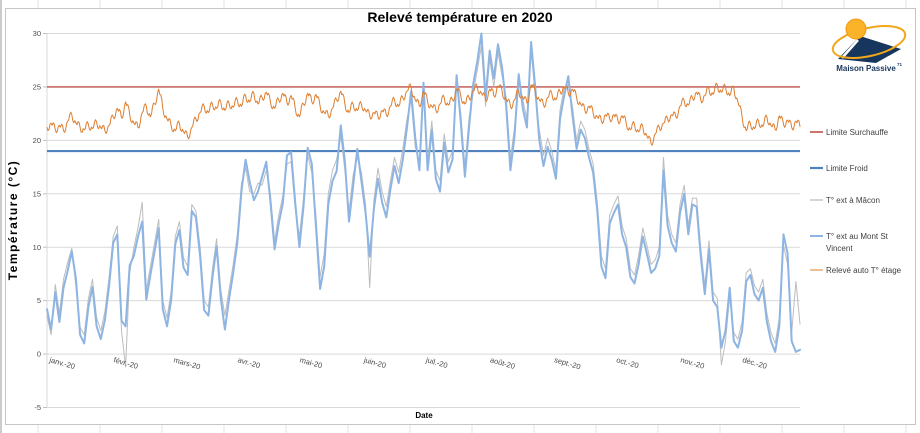 The height and width of the screenshot is (433, 920). Describe the element at coordinates (39, 300) in the screenshot. I see `y-tick-label: 5` at that location.